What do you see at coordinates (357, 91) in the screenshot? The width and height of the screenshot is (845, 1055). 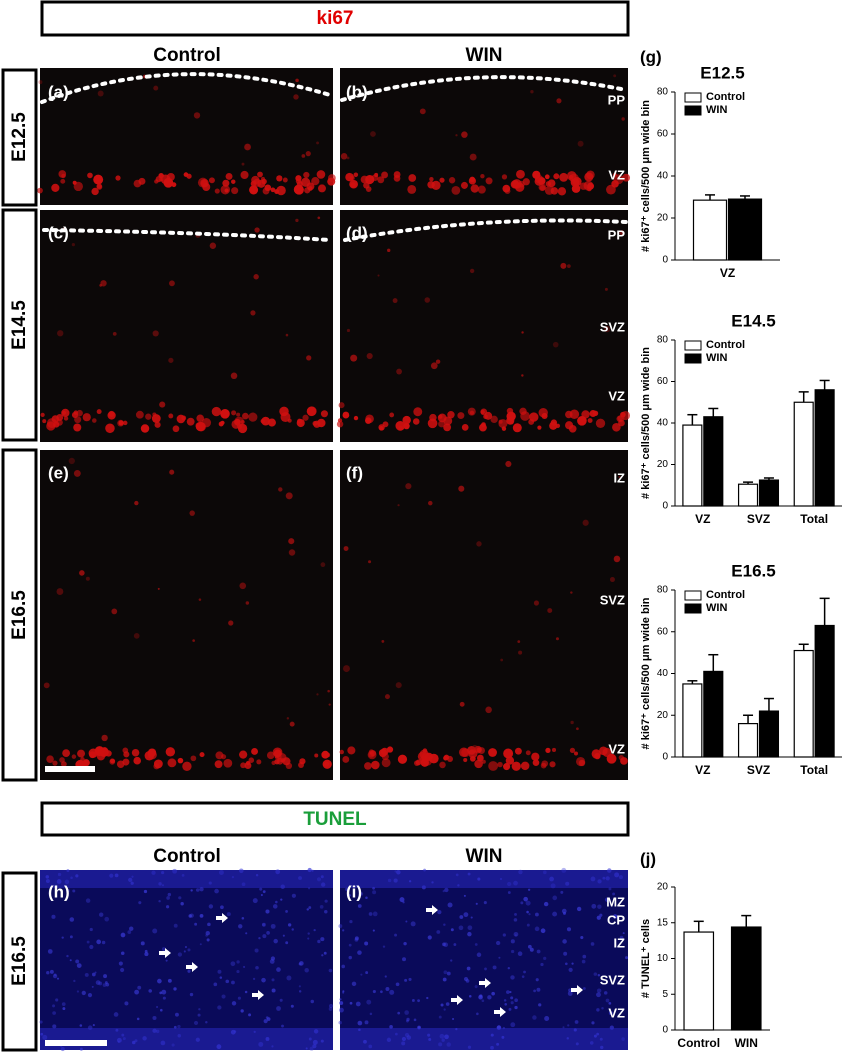 I see `panel-label: (b)` at bounding box center [357, 91].